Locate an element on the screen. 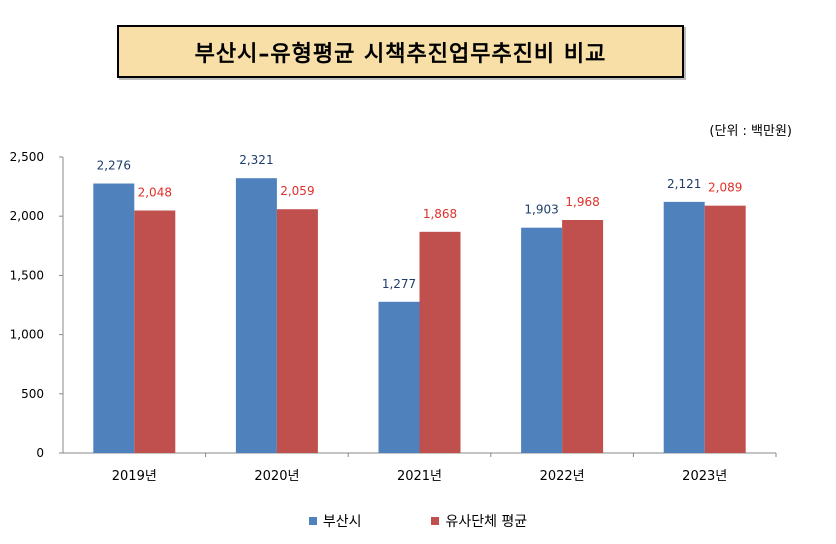 This screenshot has height=544, width=836. x-tick-label: 2023년 is located at coordinates (704, 476).